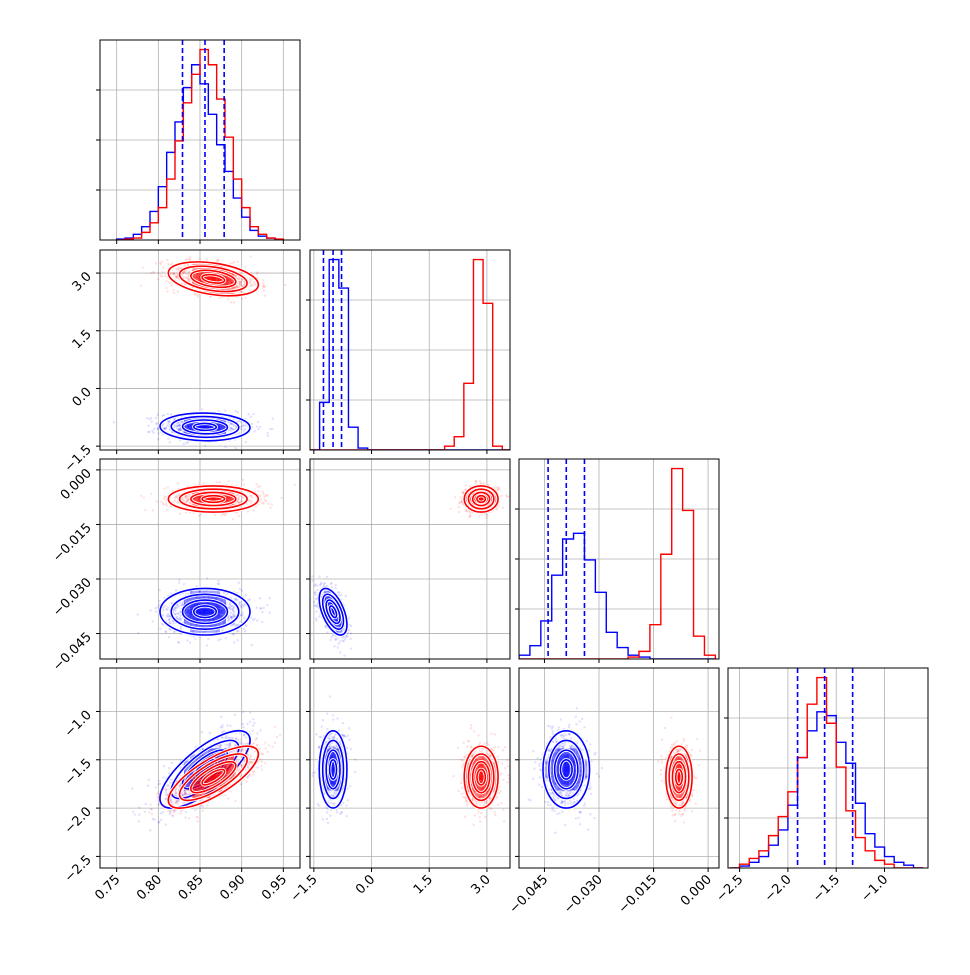  What do you see at coordinates (410, 355) in the screenshot?
I see `histogram-blue-series` at bounding box center [410, 355].